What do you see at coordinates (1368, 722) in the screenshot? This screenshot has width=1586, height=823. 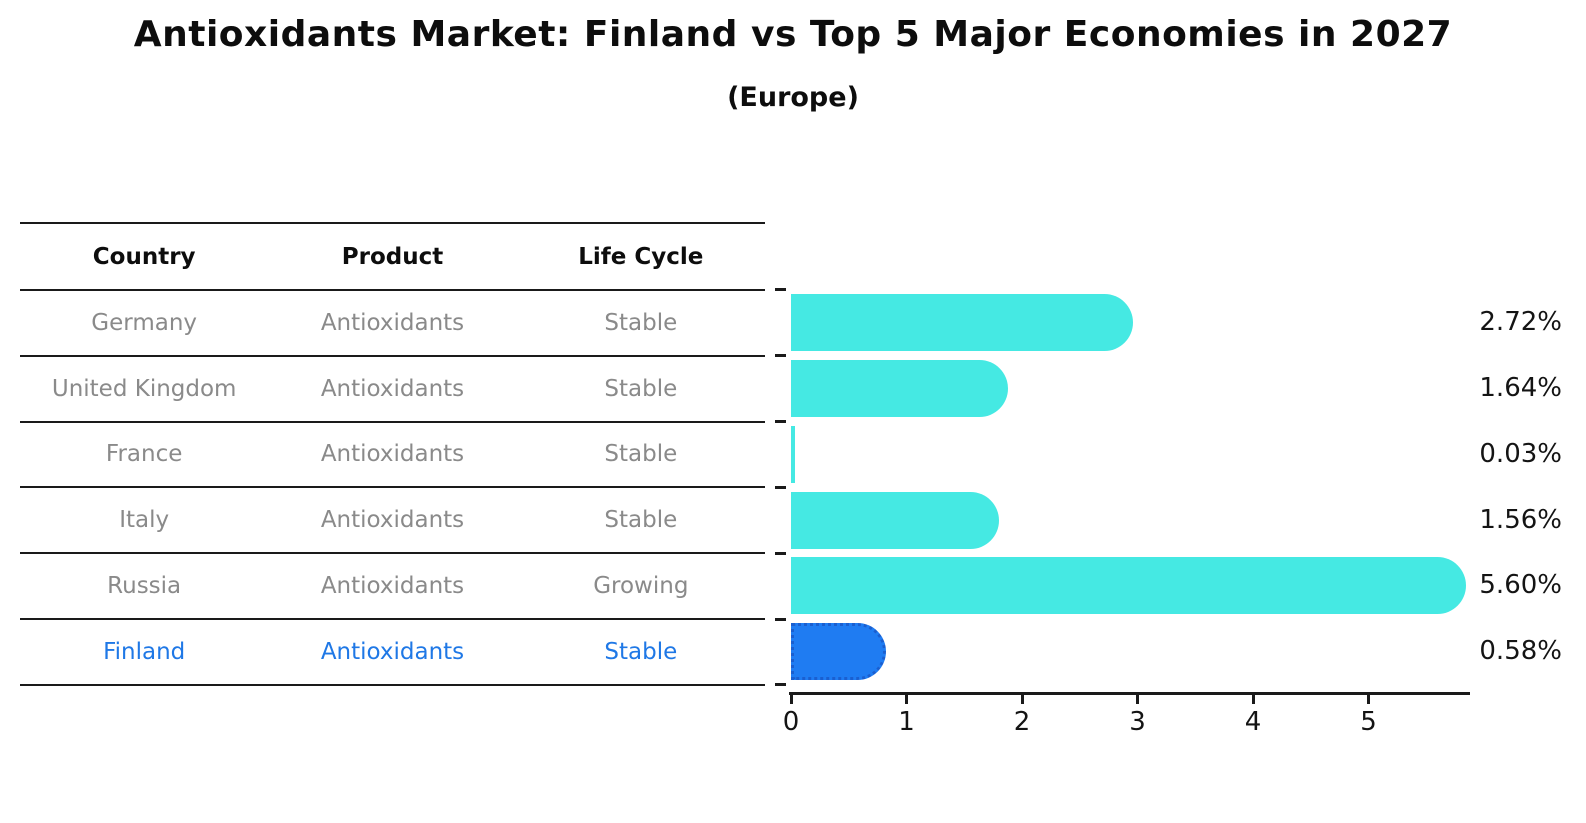 I see `x-tick-label-5: 5` at bounding box center [1368, 722].